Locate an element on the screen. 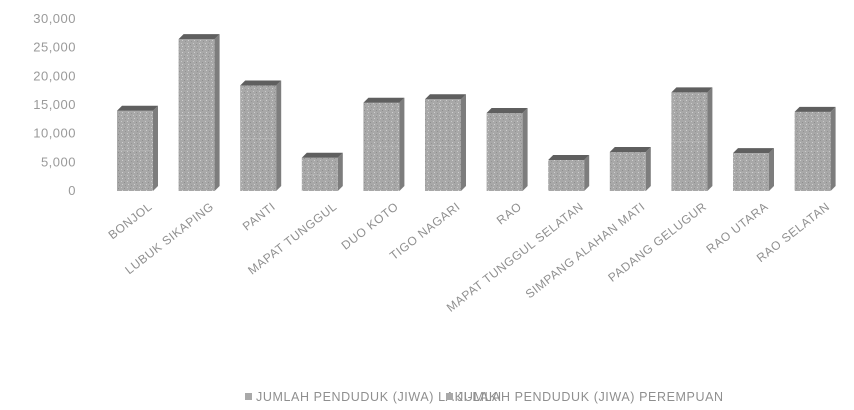  legend-label: JUMLAH PENDUDUK (JIWA) LAKI-LAKI is located at coordinates (379, 397).